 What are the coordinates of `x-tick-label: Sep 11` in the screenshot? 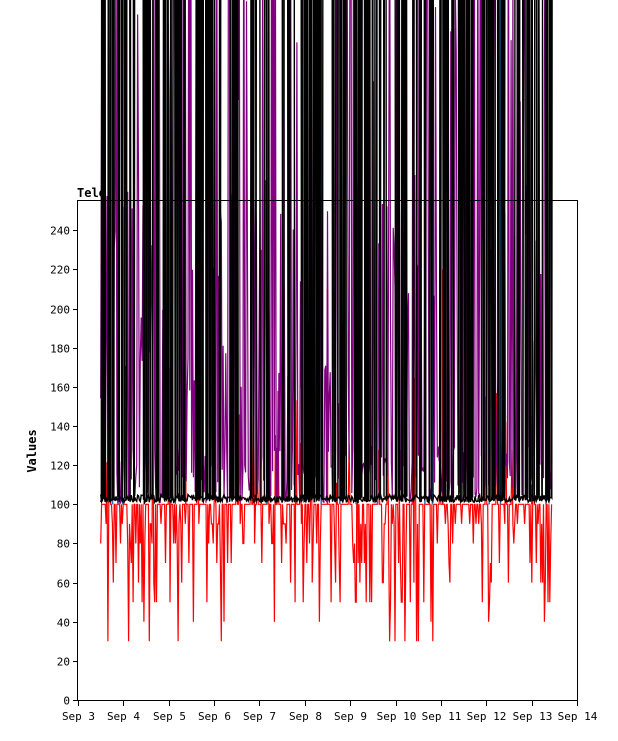 It's located at (442, 716).